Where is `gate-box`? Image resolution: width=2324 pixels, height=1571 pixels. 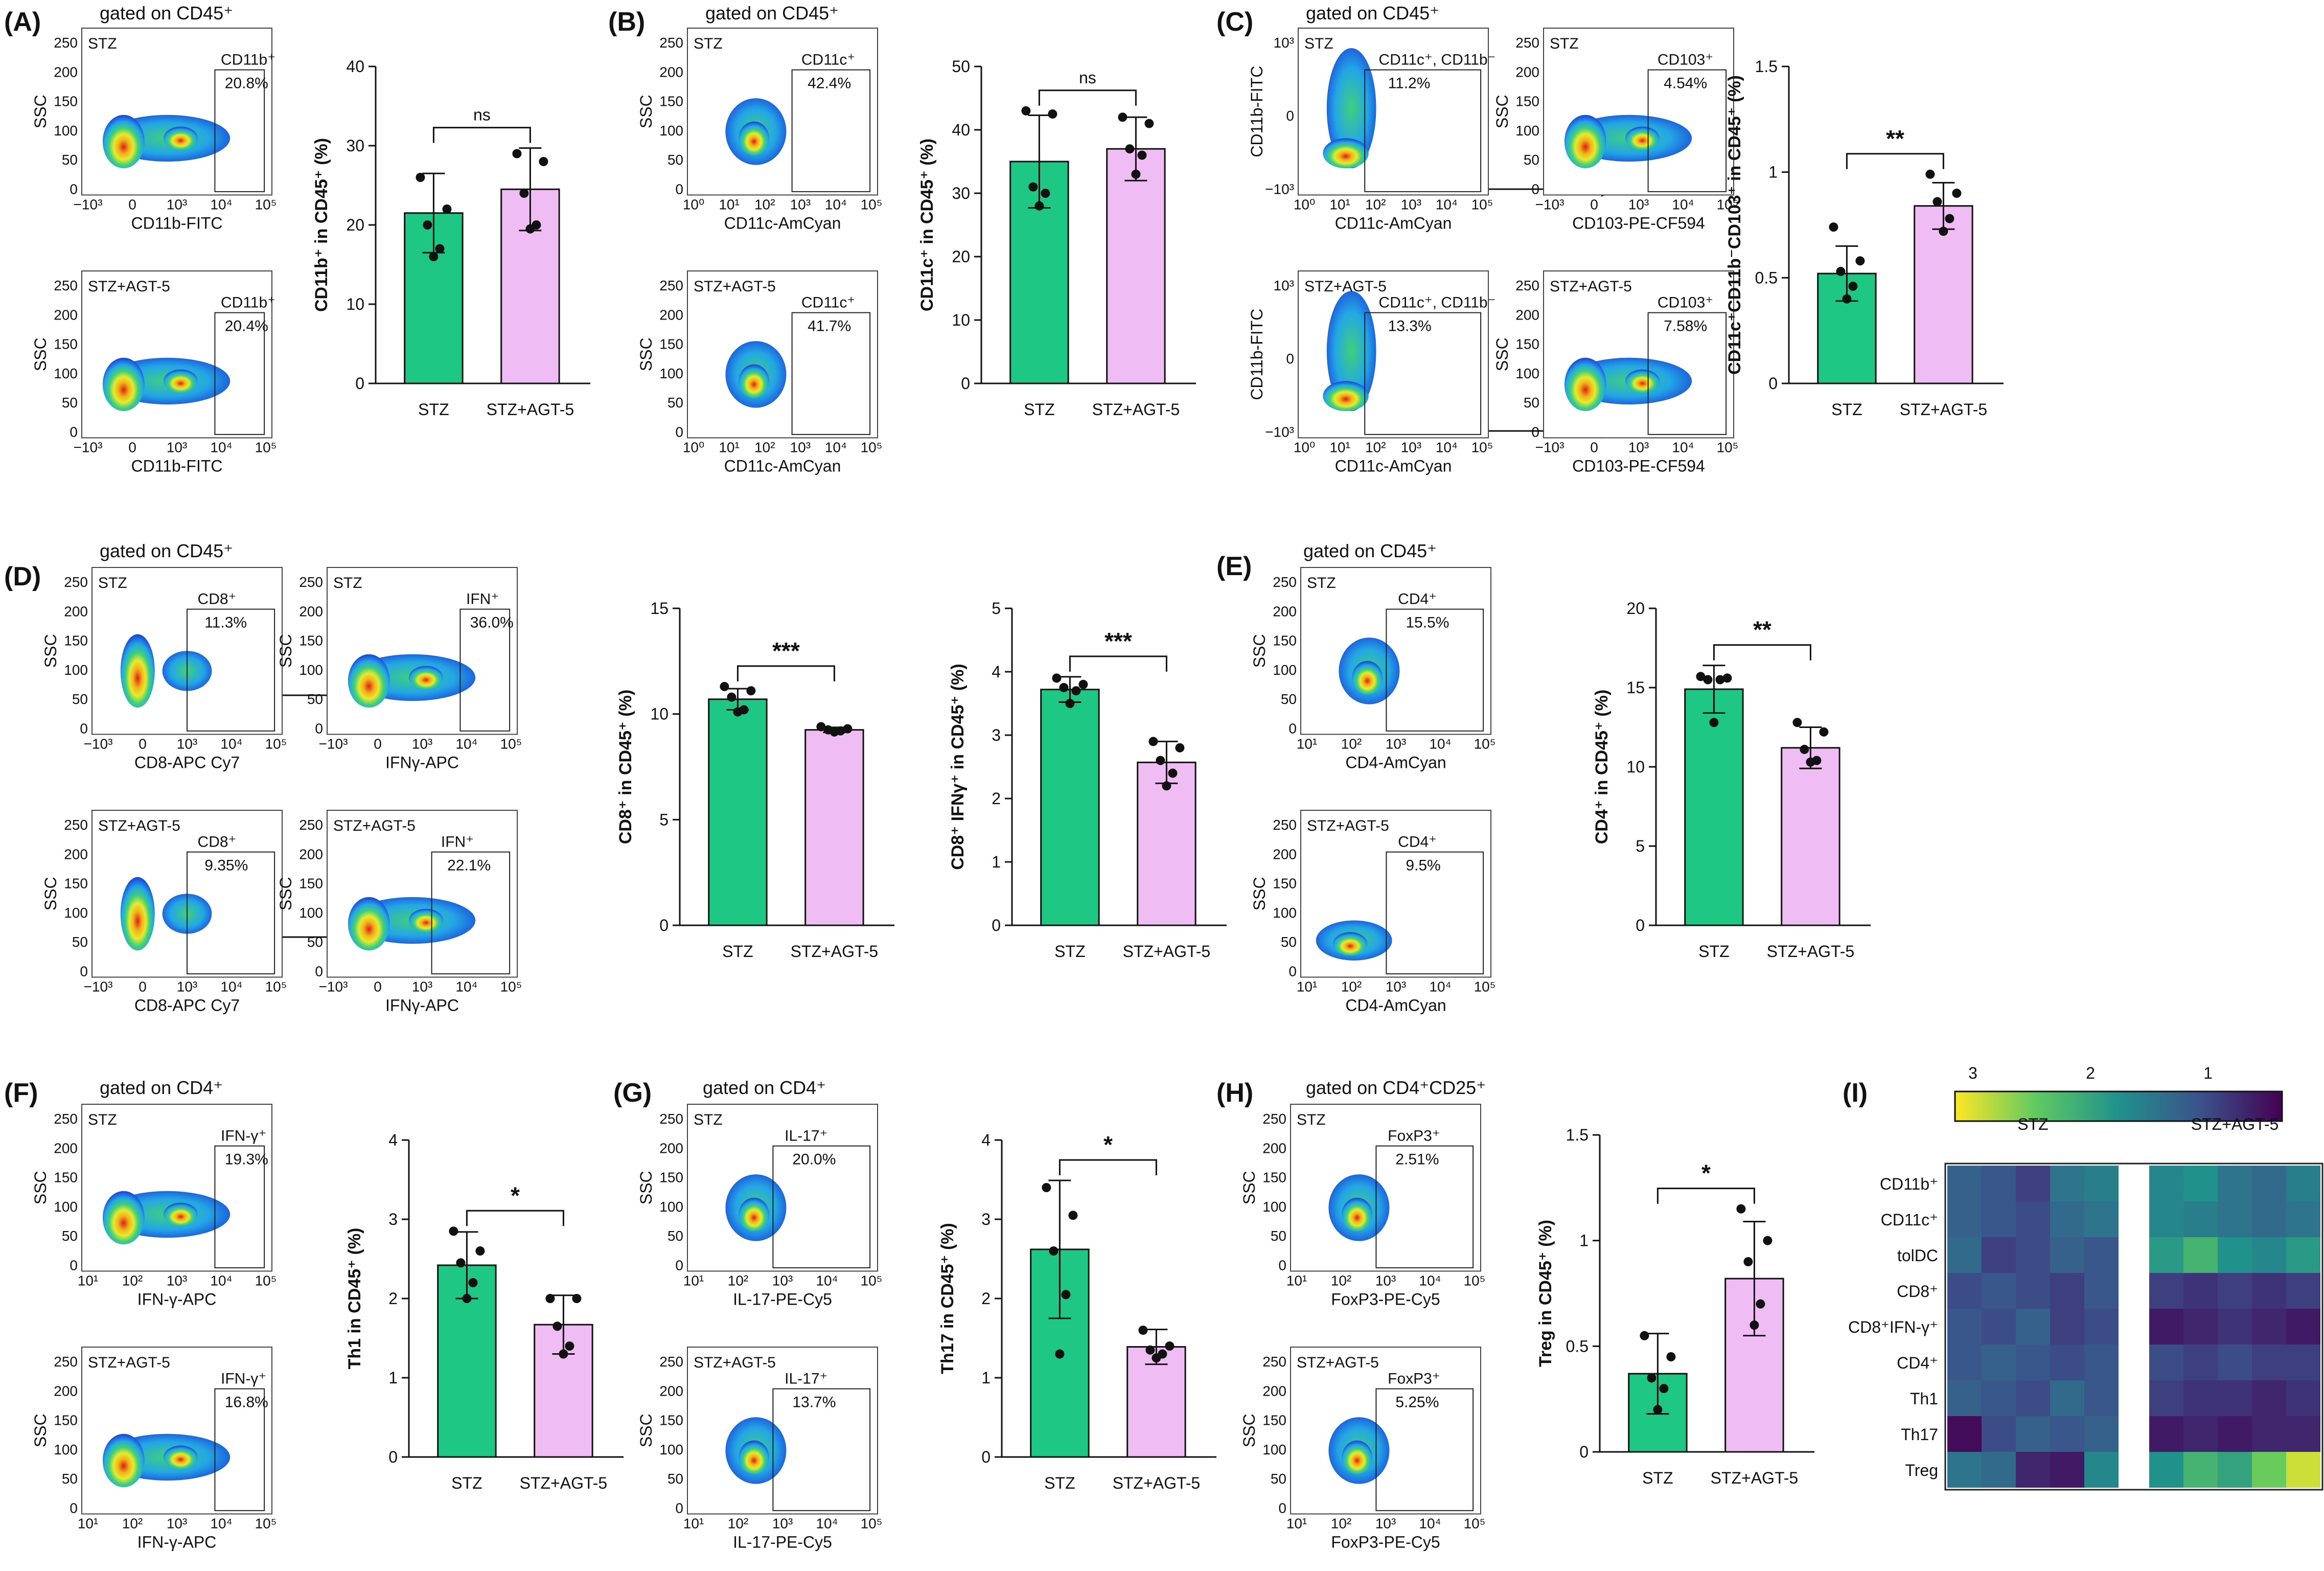
gate-box is located at coordinates (485, 670).